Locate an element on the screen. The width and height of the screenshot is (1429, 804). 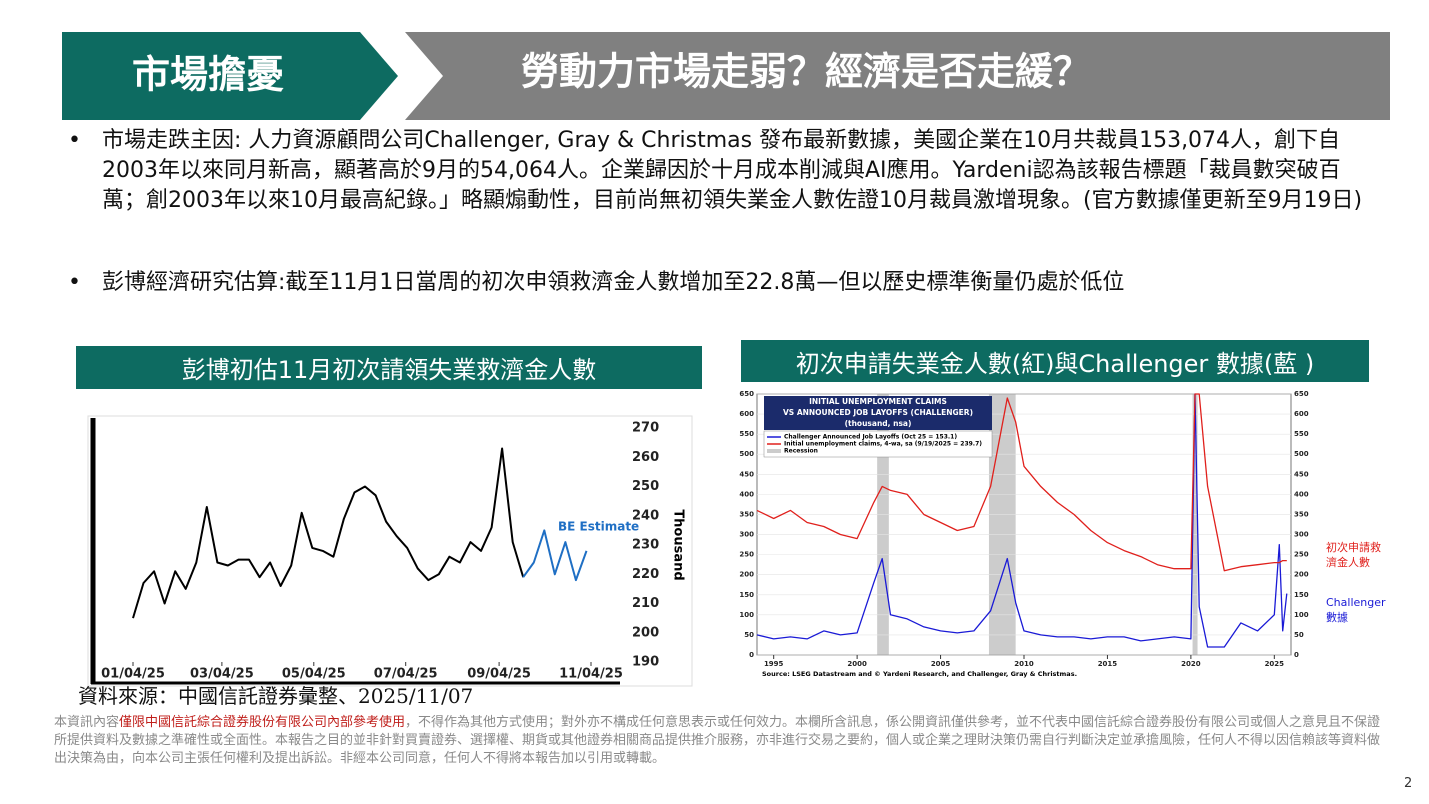
x-tick-label: 1995 is located at coordinates (774, 664).